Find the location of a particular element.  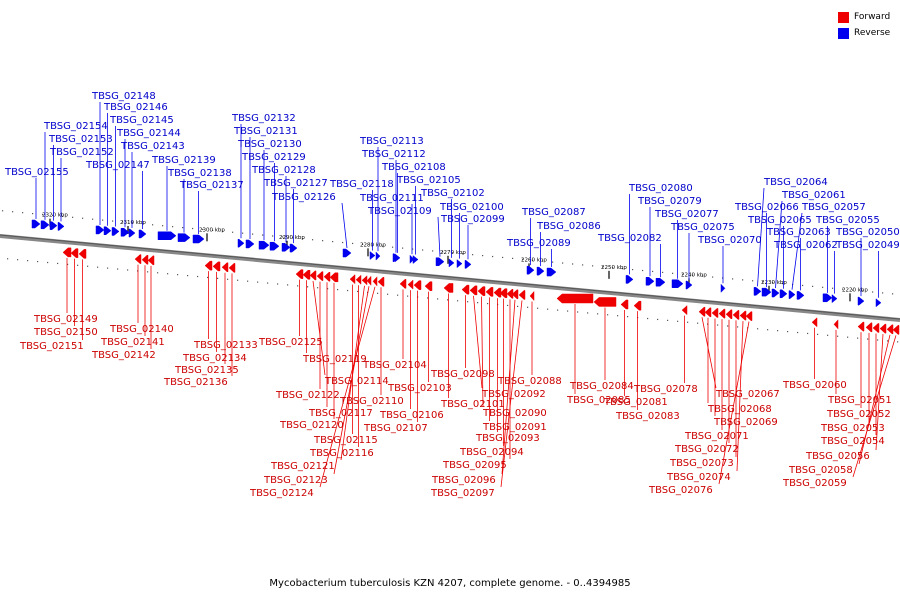

reverse-swatch is located at coordinates (843, 33).